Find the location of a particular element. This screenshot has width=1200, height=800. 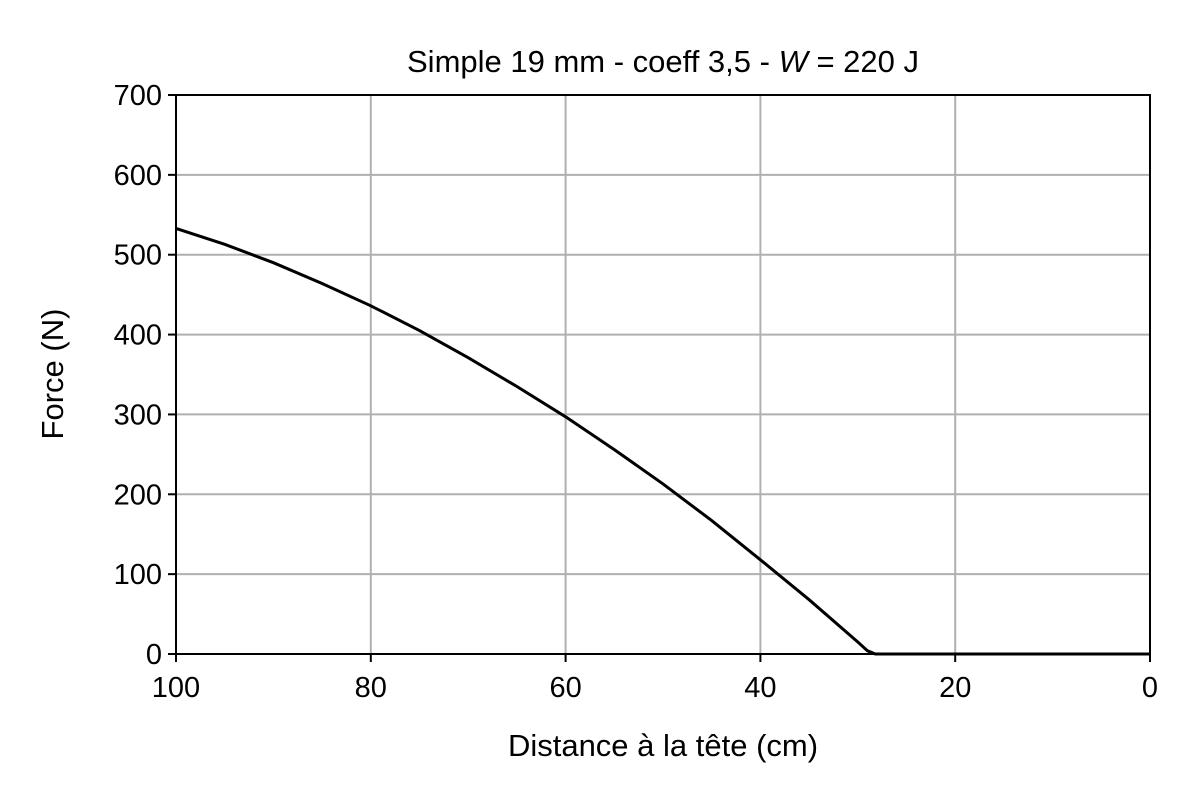

chart-title-suffix: = 220 J is located at coordinates (863, 61).